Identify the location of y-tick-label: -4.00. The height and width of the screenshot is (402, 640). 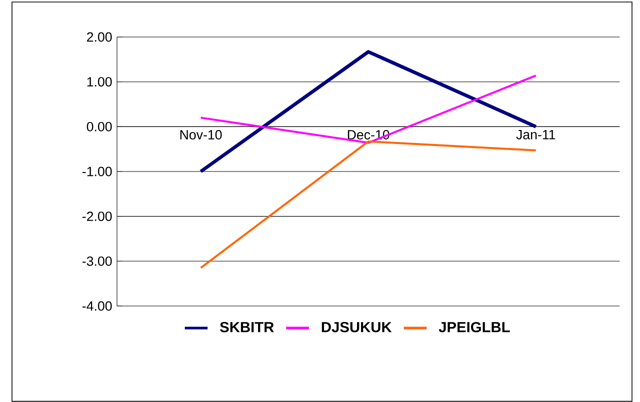
(97, 306).